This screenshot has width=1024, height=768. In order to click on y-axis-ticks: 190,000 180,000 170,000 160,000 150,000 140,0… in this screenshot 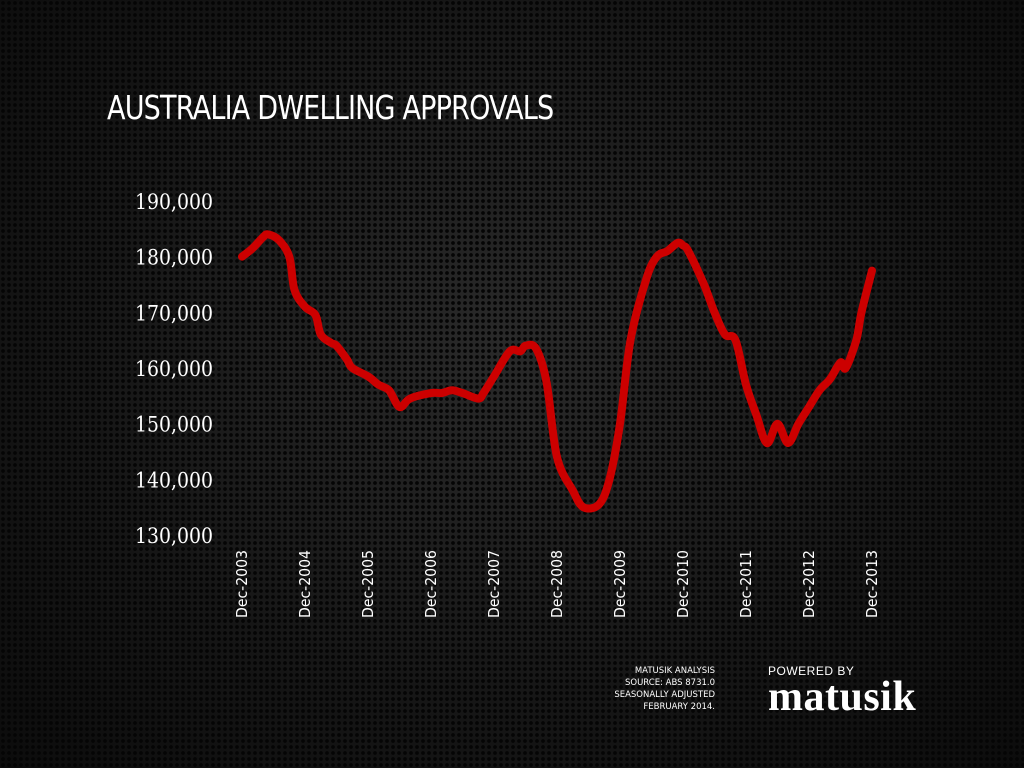, I will do `click(174, 369)`.